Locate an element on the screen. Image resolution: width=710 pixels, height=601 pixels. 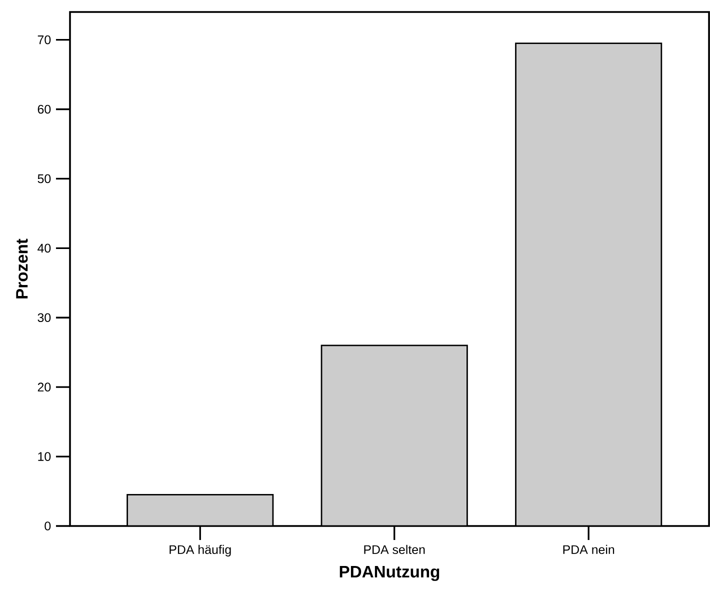
x-axis-title: PDANutzung is located at coordinates (390, 573).